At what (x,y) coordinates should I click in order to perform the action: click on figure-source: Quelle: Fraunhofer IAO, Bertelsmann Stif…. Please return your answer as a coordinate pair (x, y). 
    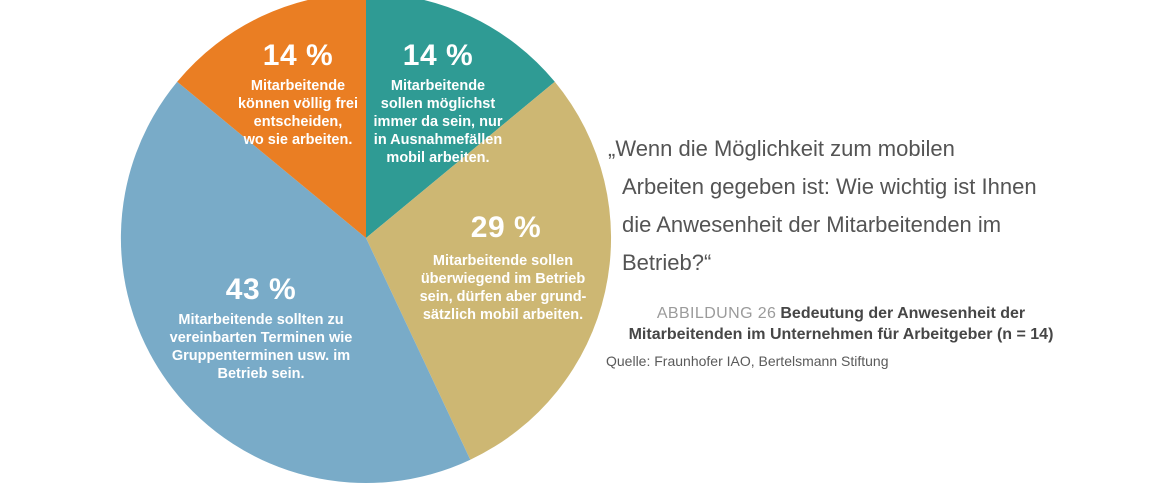
    Looking at the image, I should click on (747, 361).